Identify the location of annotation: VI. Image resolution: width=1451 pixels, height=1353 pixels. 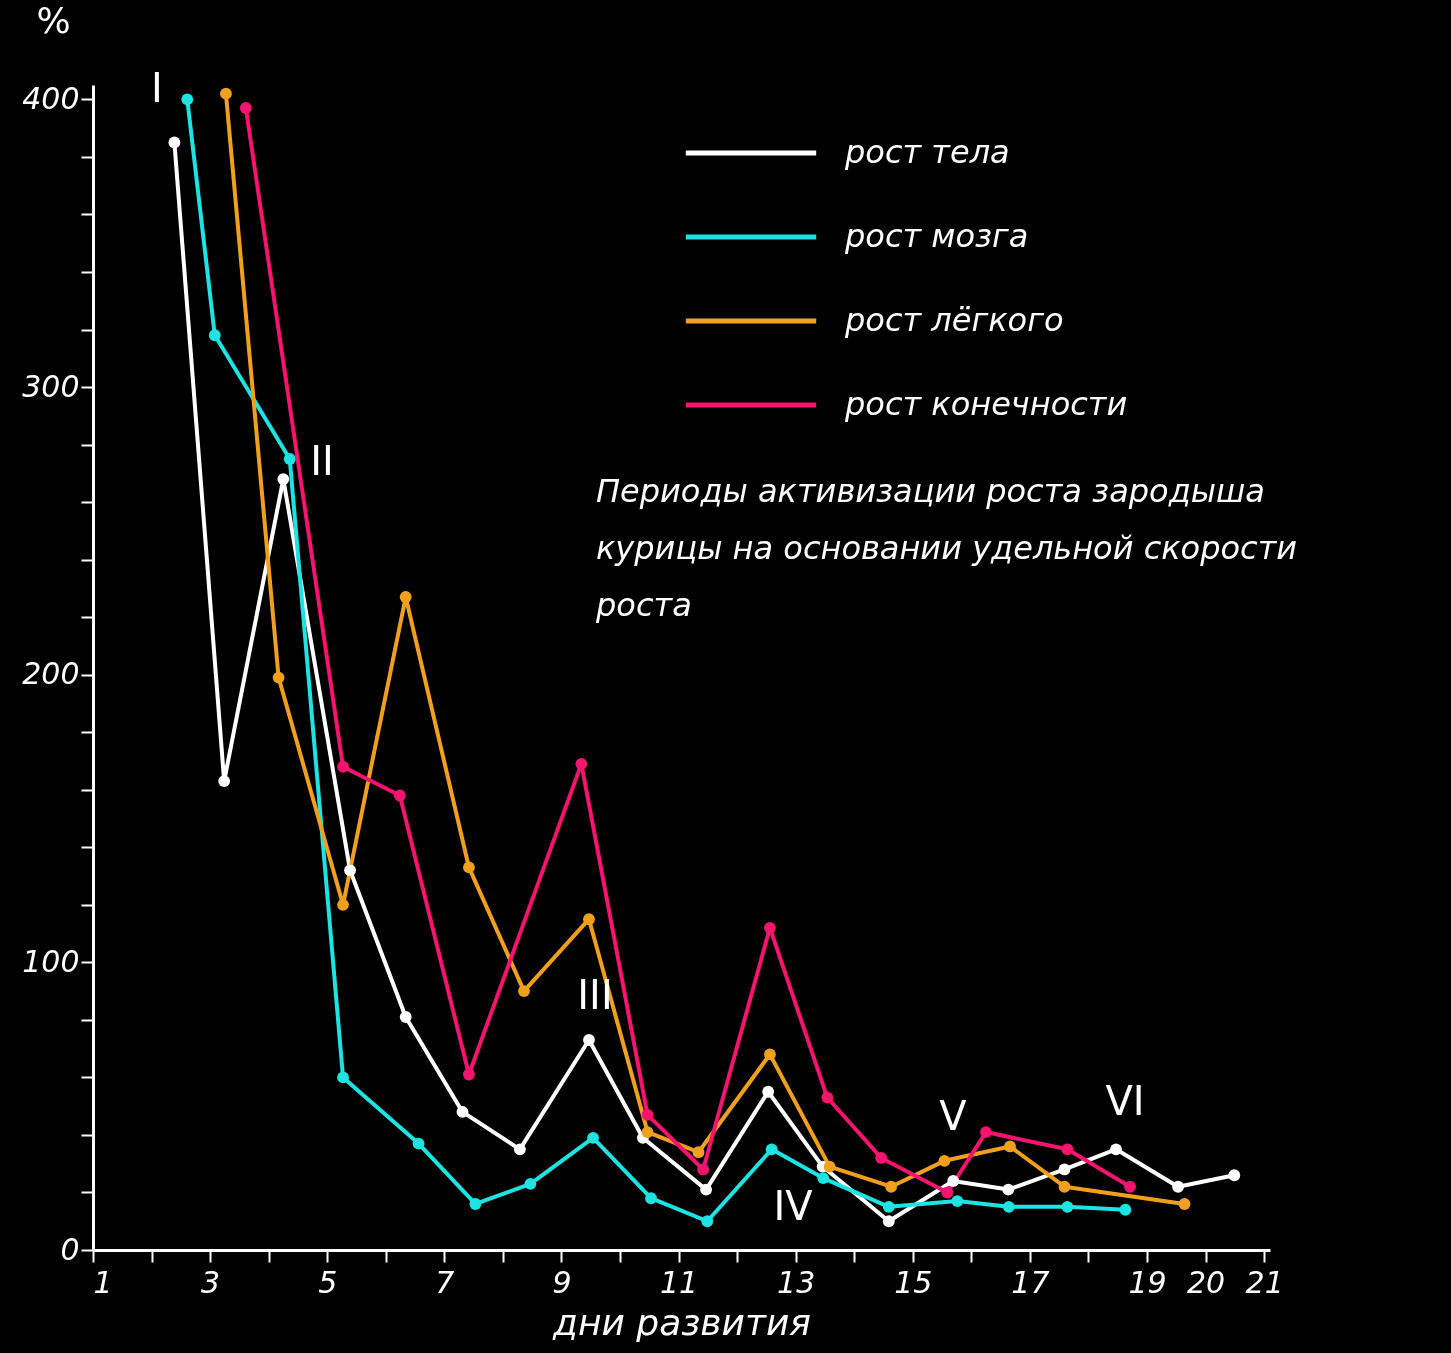
(1125, 1101).